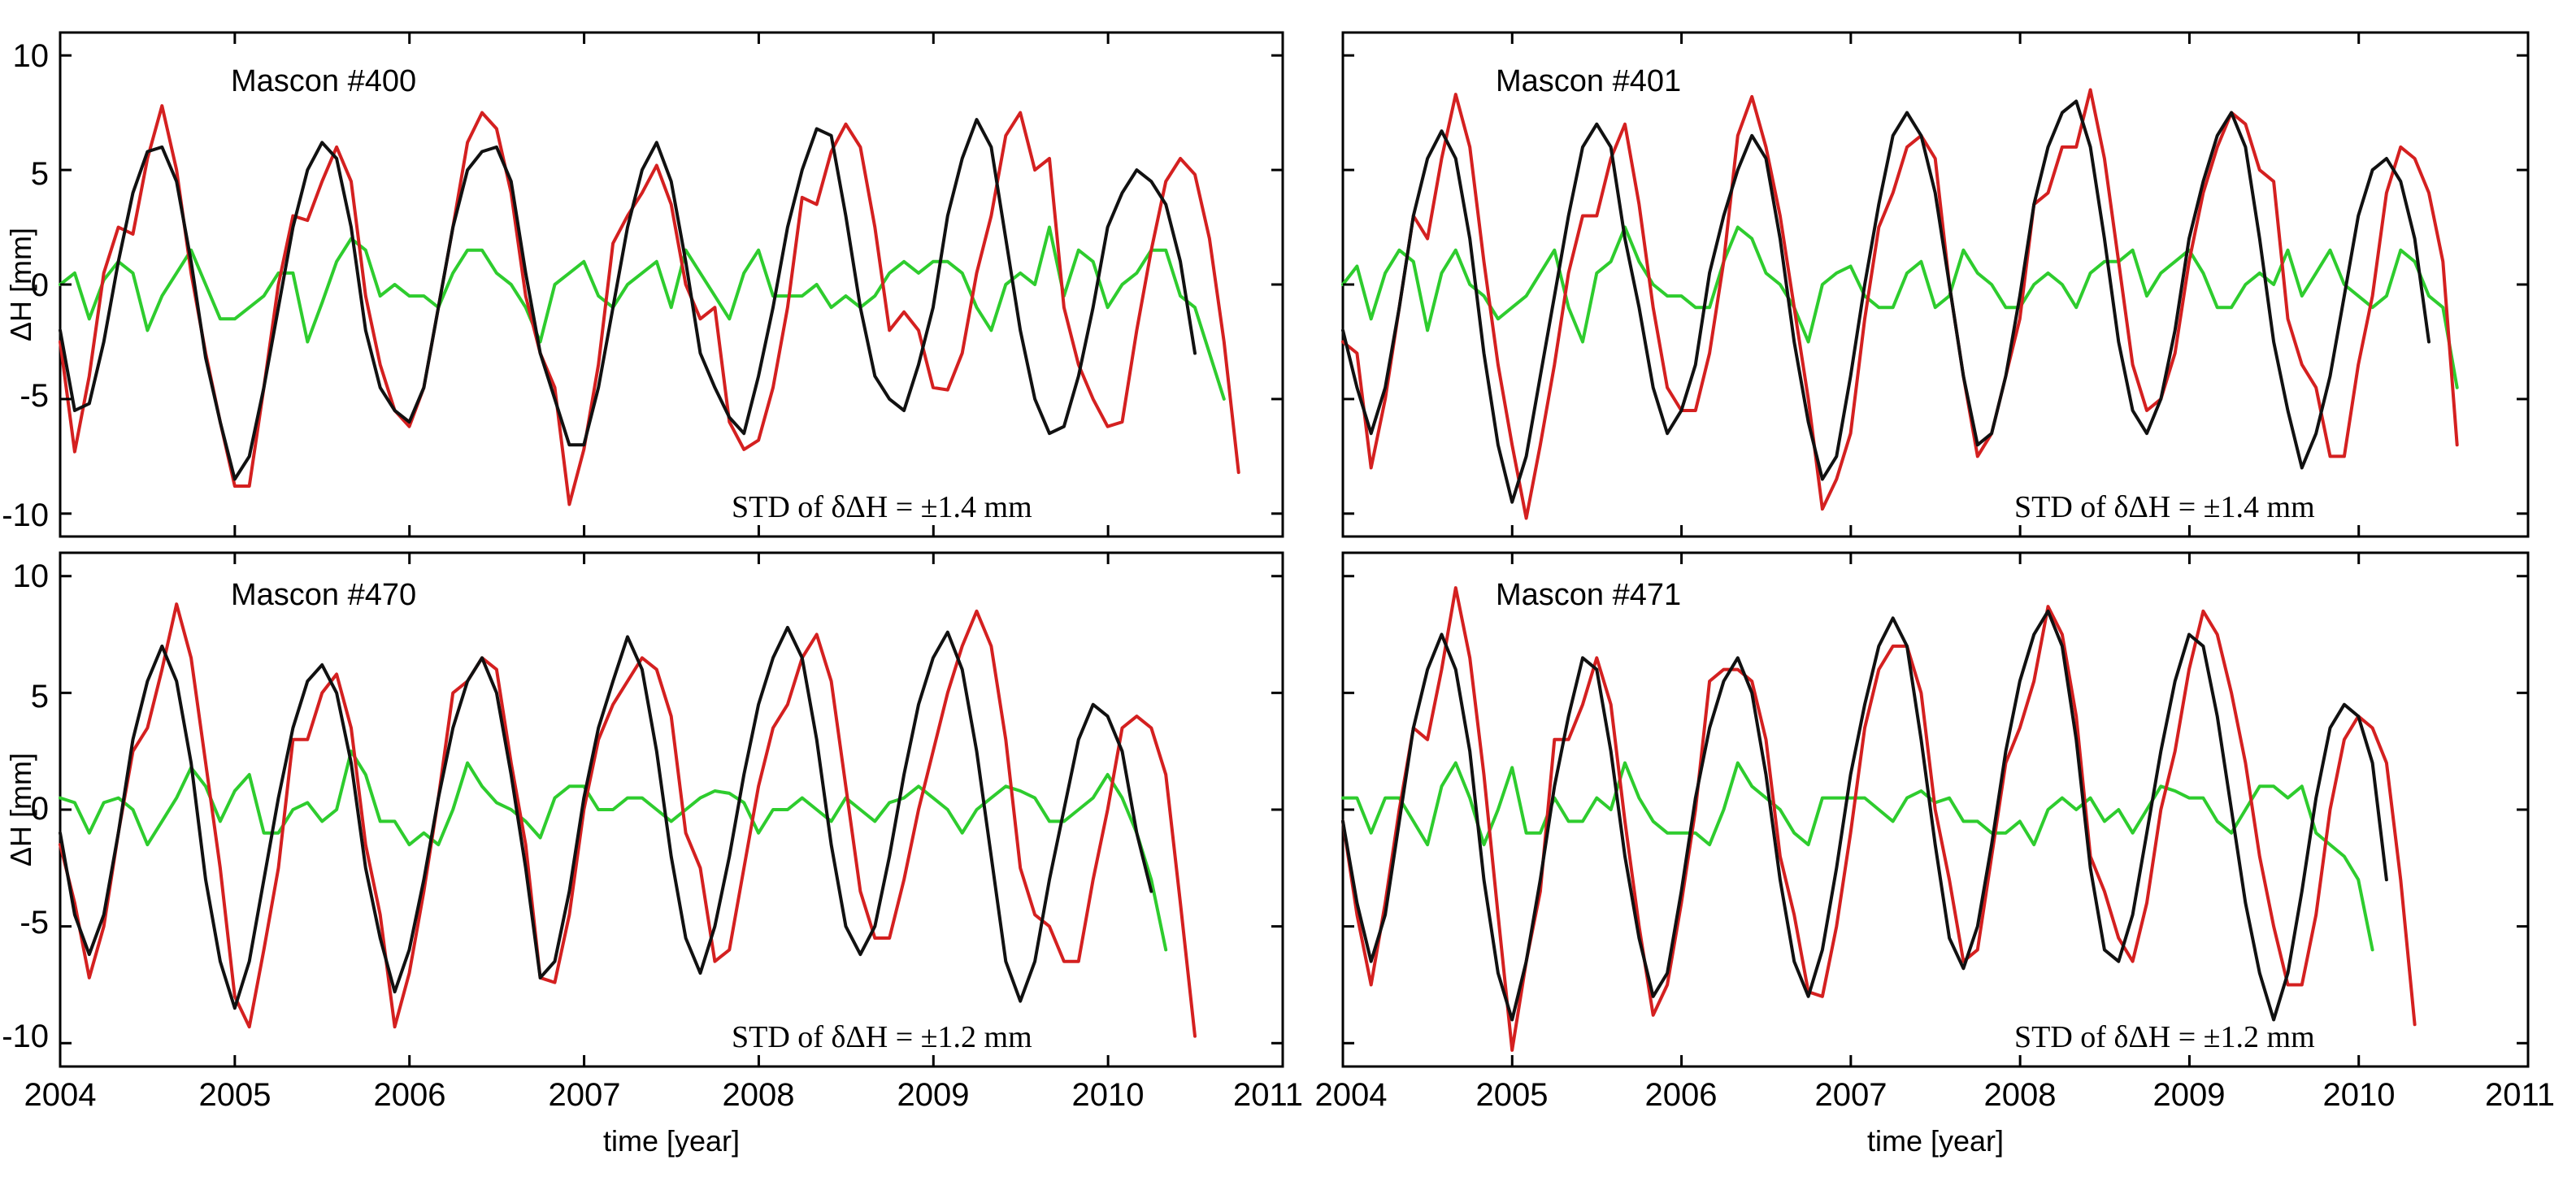 The width and height of the screenshot is (2576, 1186). What do you see at coordinates (323, 595) in the screenshot?
I see `panel-title: Mascon #470` at bounding box center [323, 595].